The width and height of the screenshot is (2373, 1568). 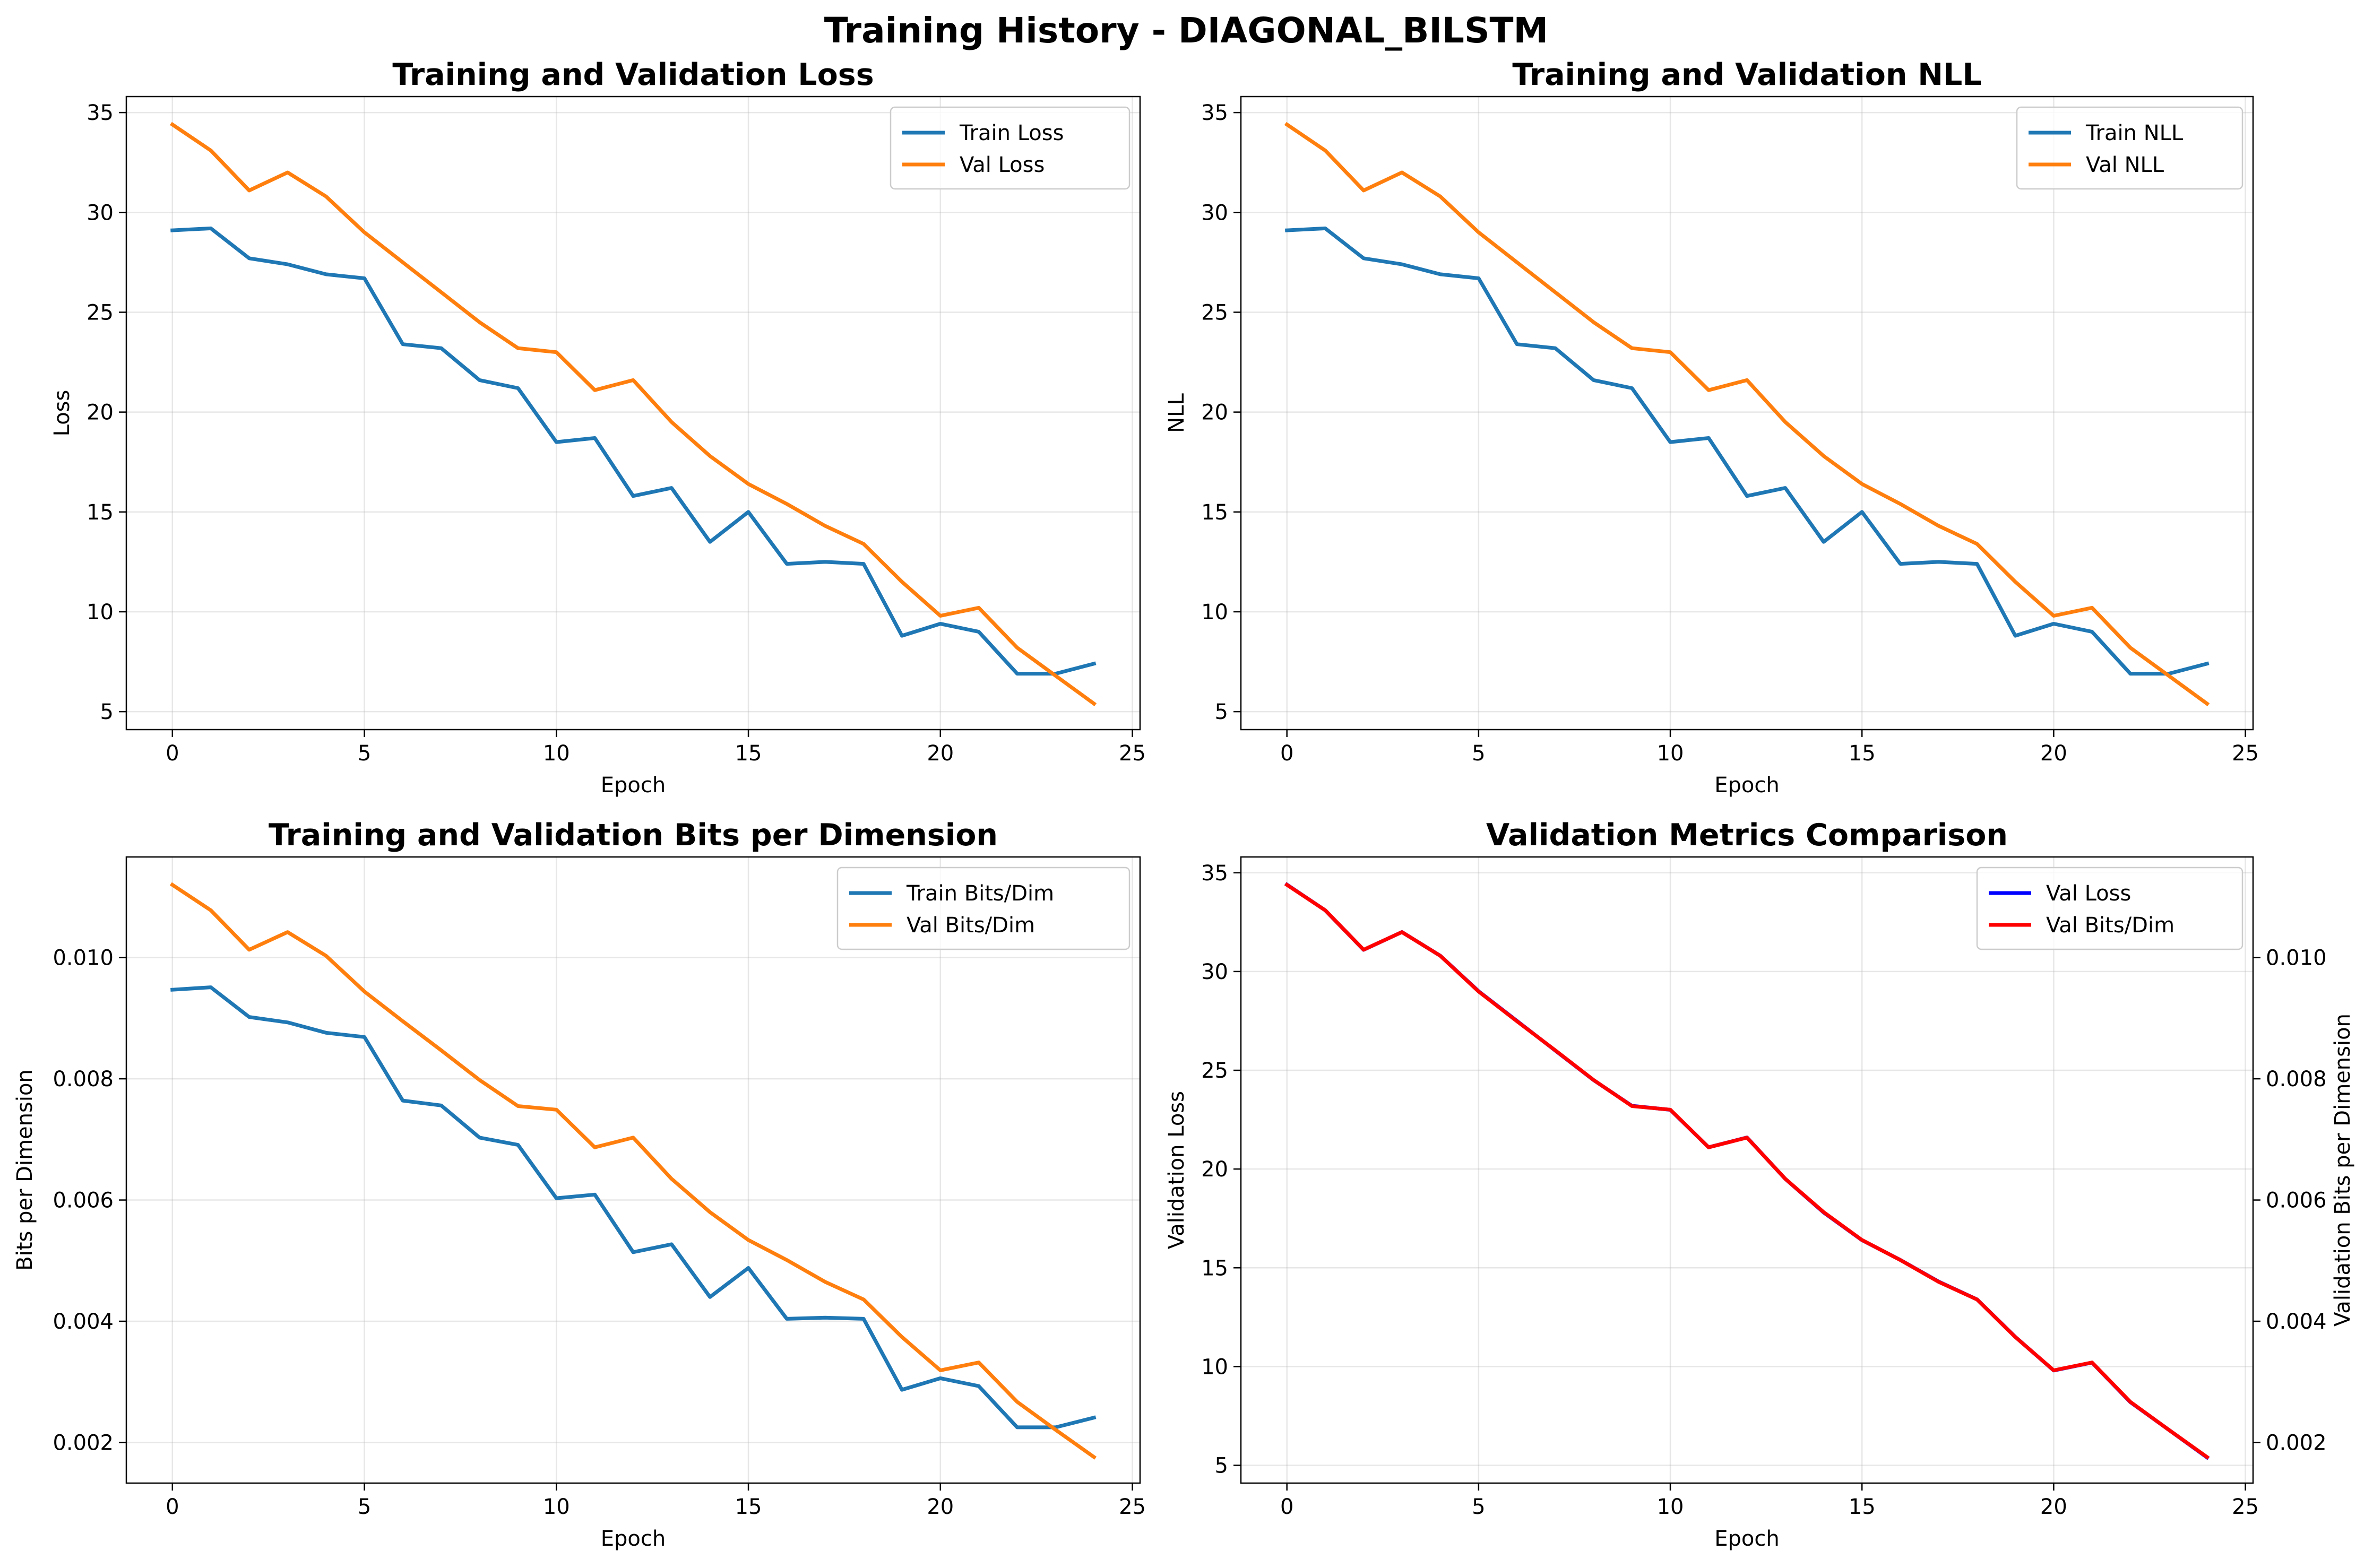 I want to click on chart-4-y2-tick-label: 0.008, so click(x=2296, y=1079).